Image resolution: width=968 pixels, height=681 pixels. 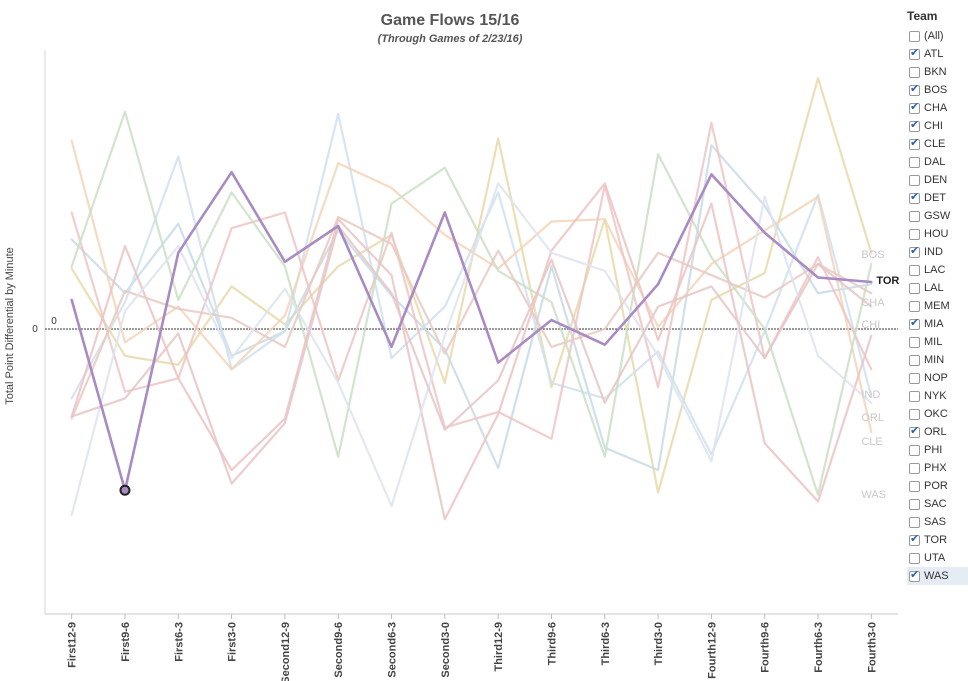 What do you see at coordinates (937, 576) in the screenshot?
I see `legend-item-was: WAS` at bounding box center [937, 576].